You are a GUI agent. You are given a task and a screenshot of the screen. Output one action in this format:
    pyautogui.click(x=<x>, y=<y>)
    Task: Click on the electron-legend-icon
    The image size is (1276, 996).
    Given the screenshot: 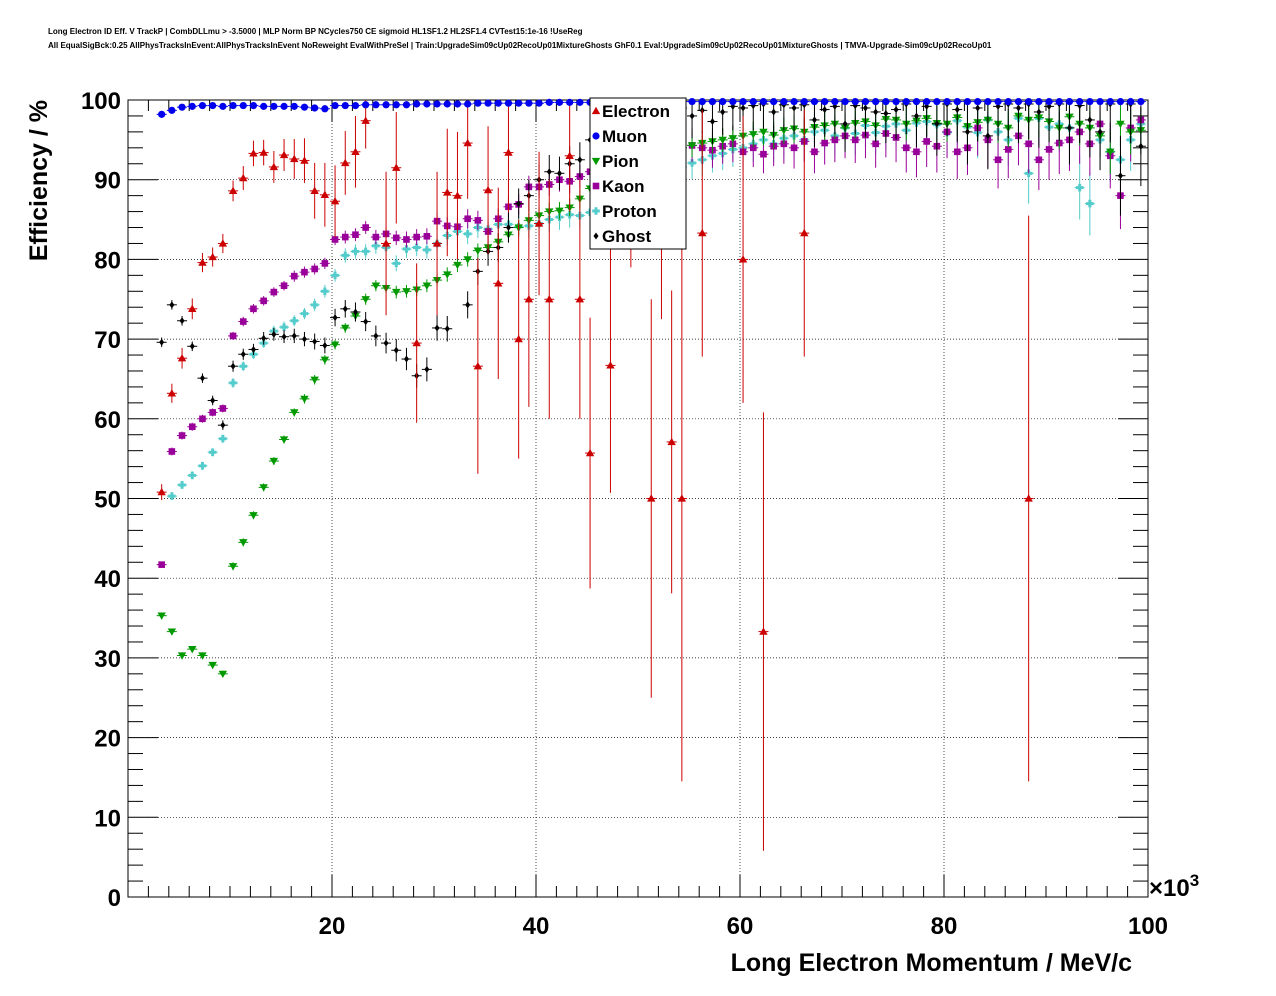 What is the action you would take?
    pyautogui.click(x=596, y=110)
    